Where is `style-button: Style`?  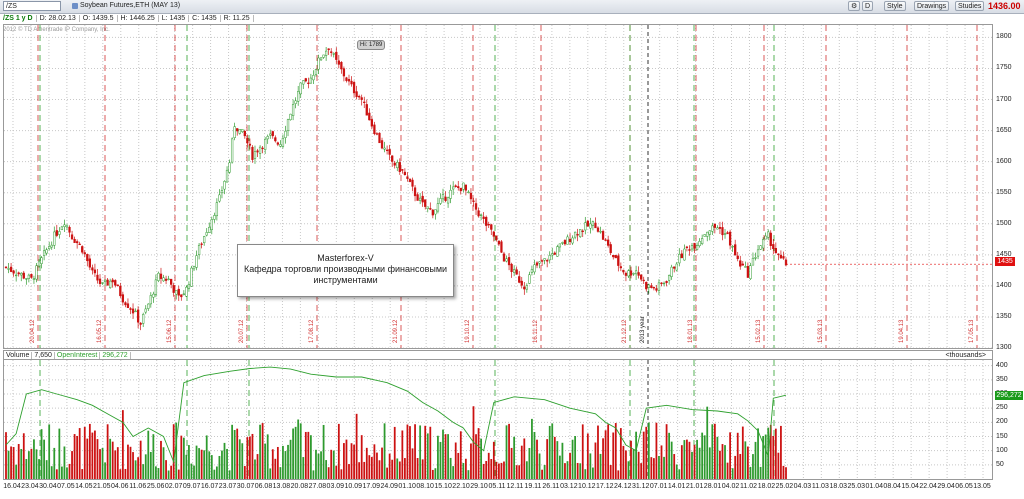
style-button: Style is located at coordinates (895, 6).